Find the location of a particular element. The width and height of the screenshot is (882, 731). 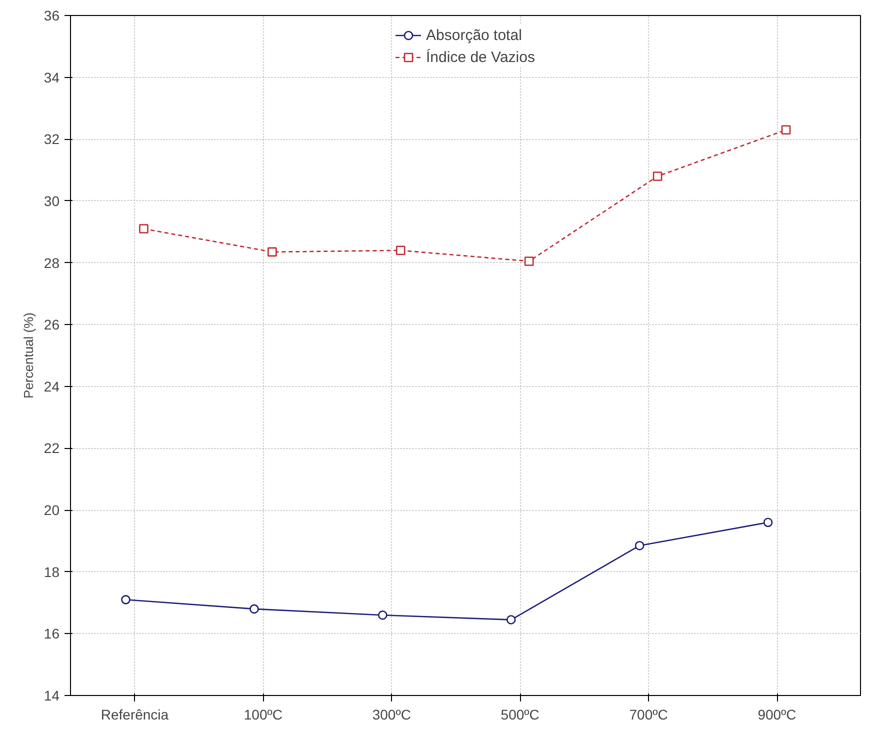

y-tick-label: 22 is located at coordinates (52, 448).